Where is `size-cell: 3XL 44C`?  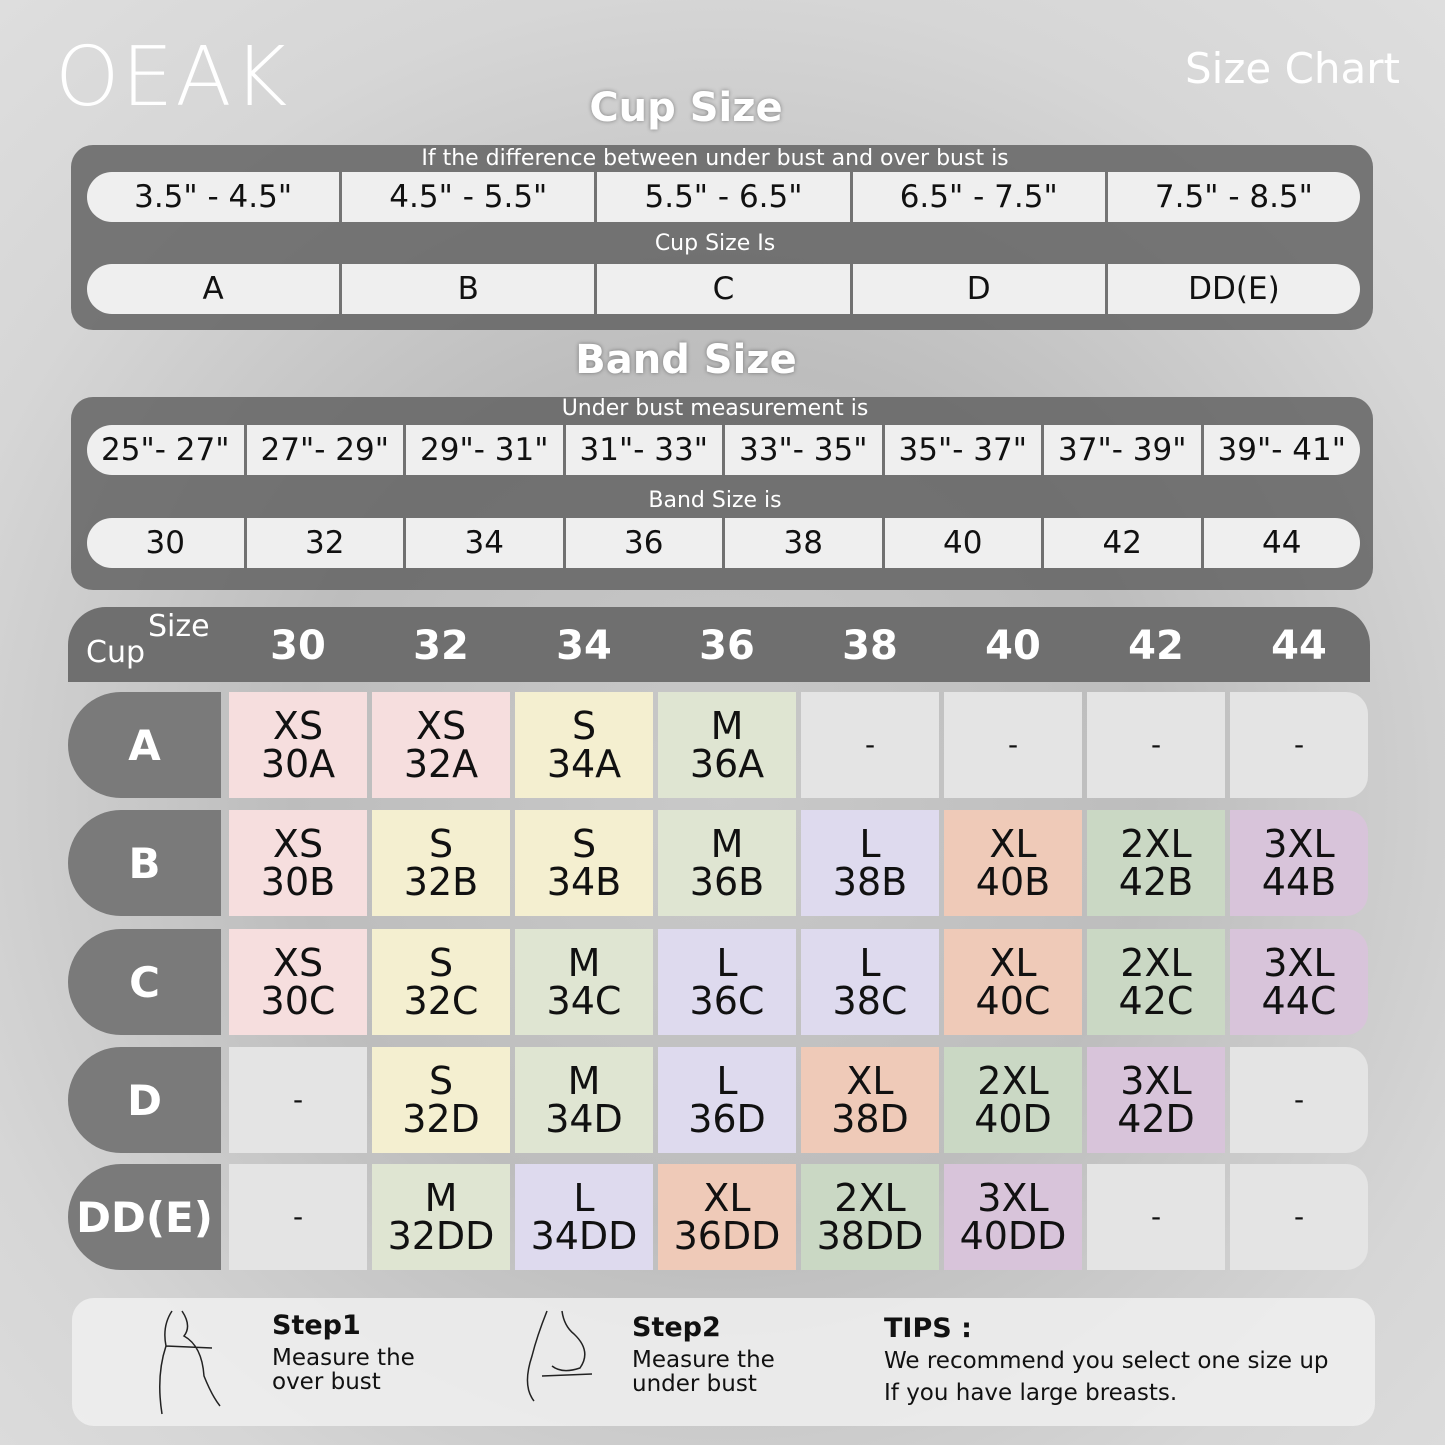 size-cell: 3XL 44C is located at coordinates (1299, 982).